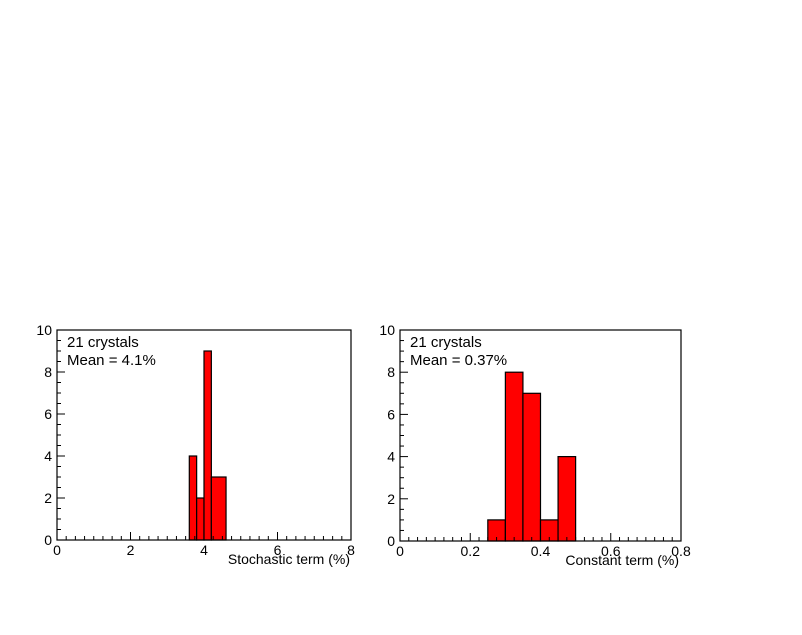 This screenshot has width=802, height=635. I want to click on x-tick-label: 0.6, so click(611, 551).